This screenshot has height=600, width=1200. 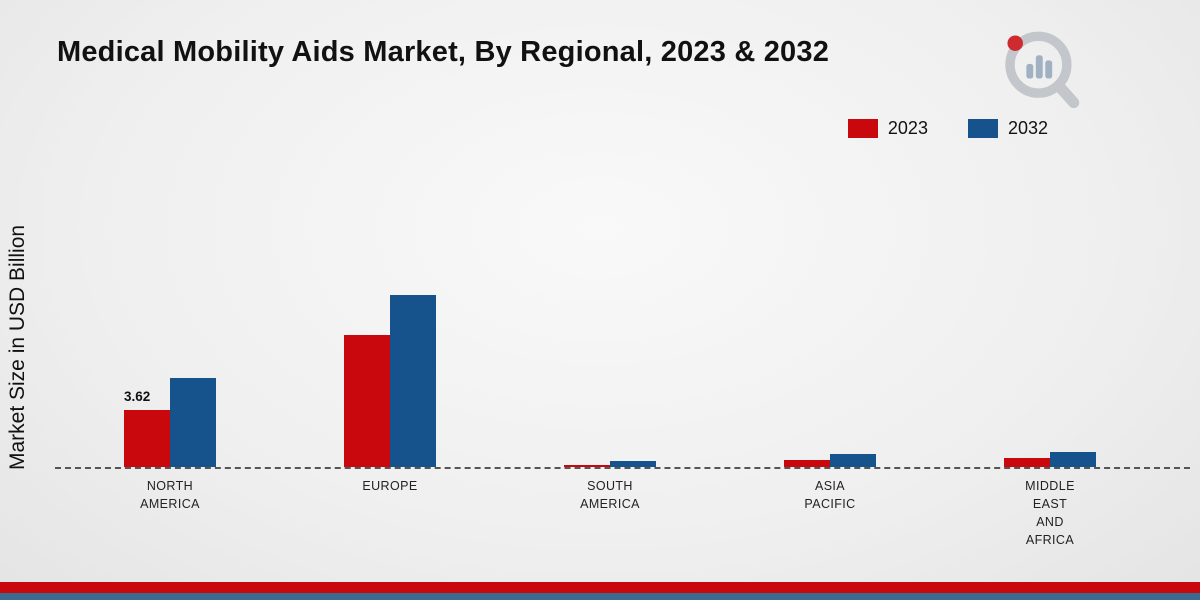 What do you see at coordinates (1041, 69) in the screenshot?
I see `brand-logo-icon` at bounding box center [1041, 69].